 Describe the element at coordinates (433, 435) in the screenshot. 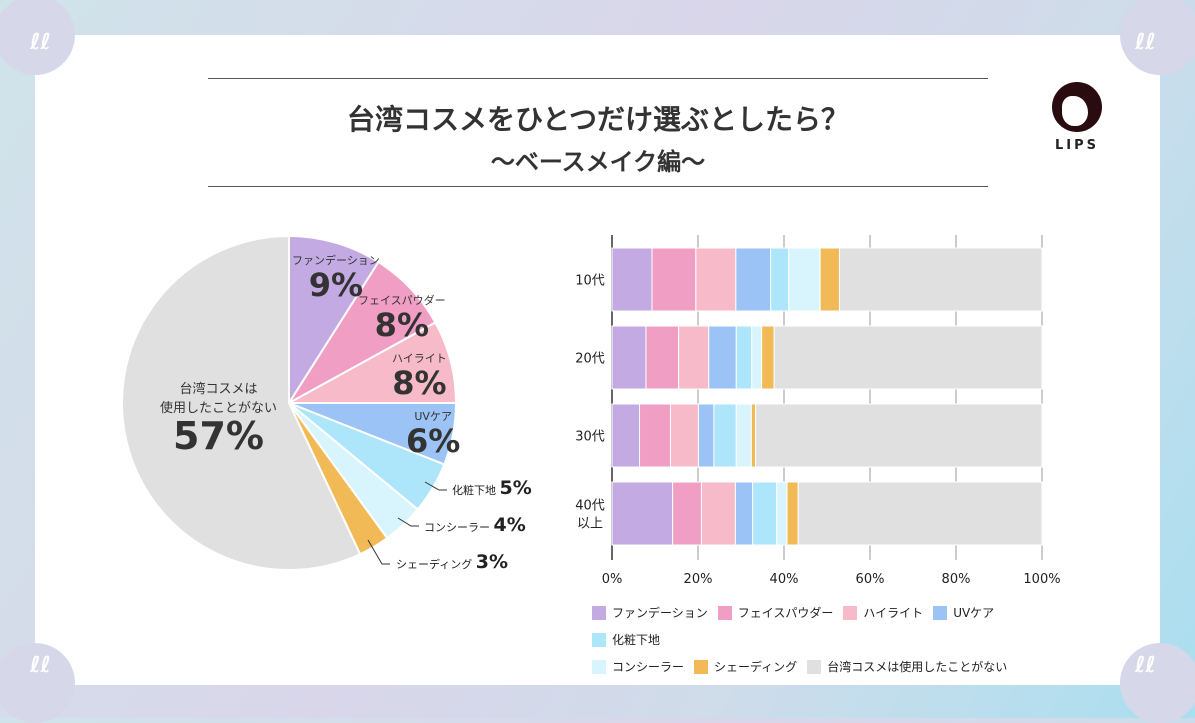

I see `pie-label-uv: UVケア 6%` at that location.